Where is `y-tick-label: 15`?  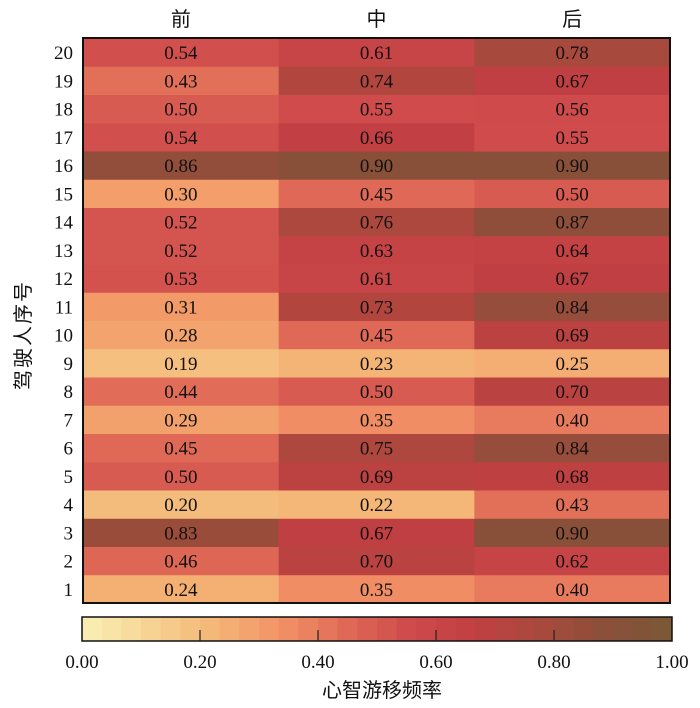
y-tick-label: 15 is located at coordinates (63, 194).